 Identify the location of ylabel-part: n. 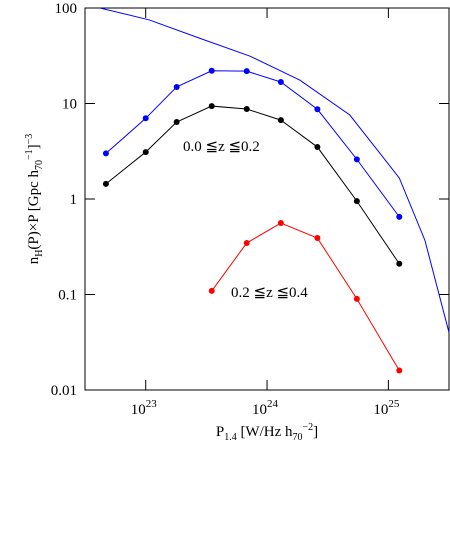
(34, 260).